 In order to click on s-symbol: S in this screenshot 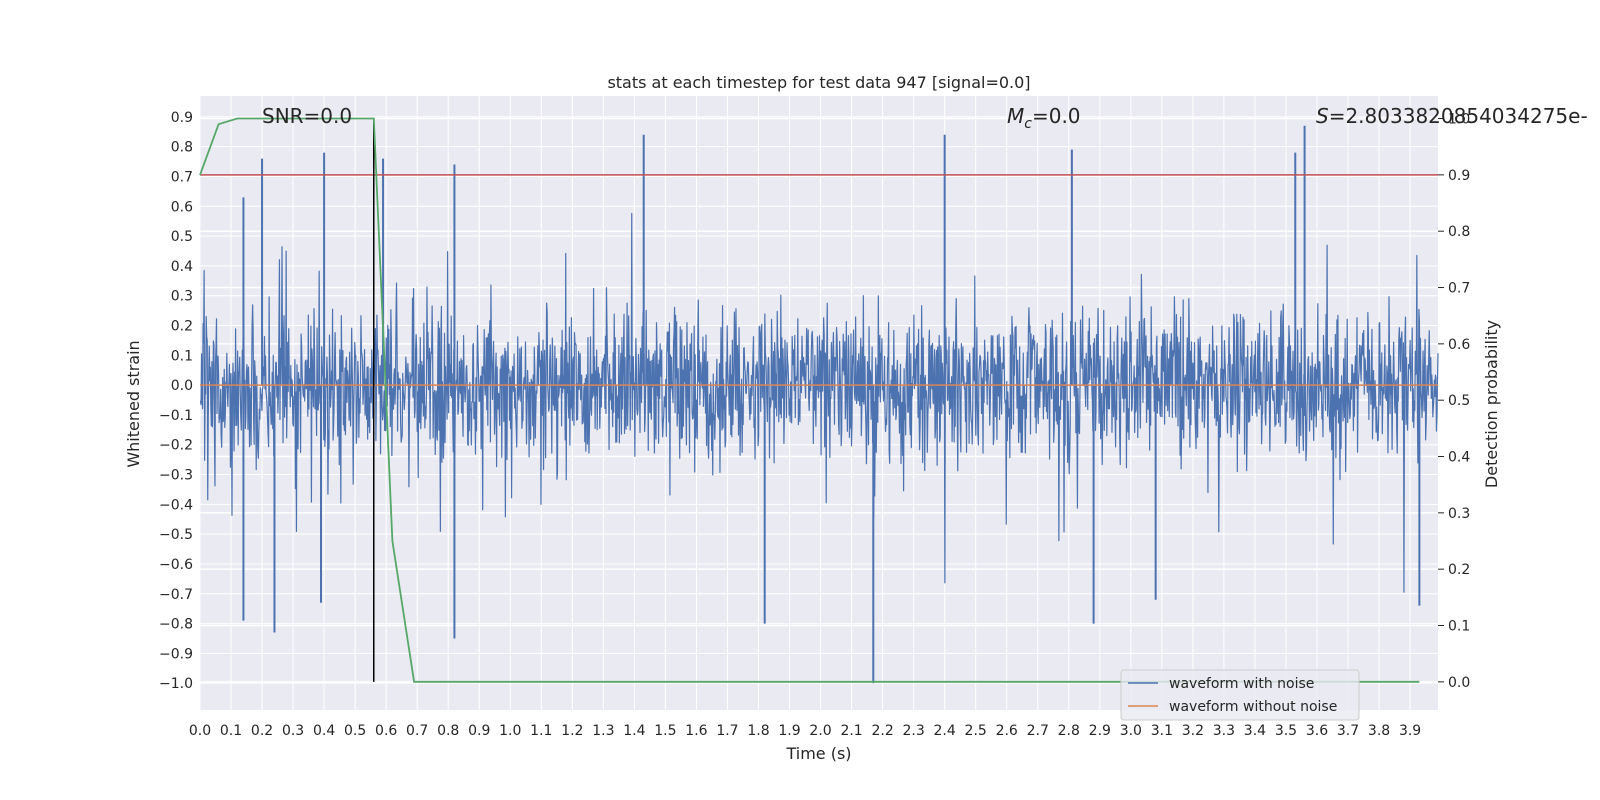, I will do `click(1322, 116)`.